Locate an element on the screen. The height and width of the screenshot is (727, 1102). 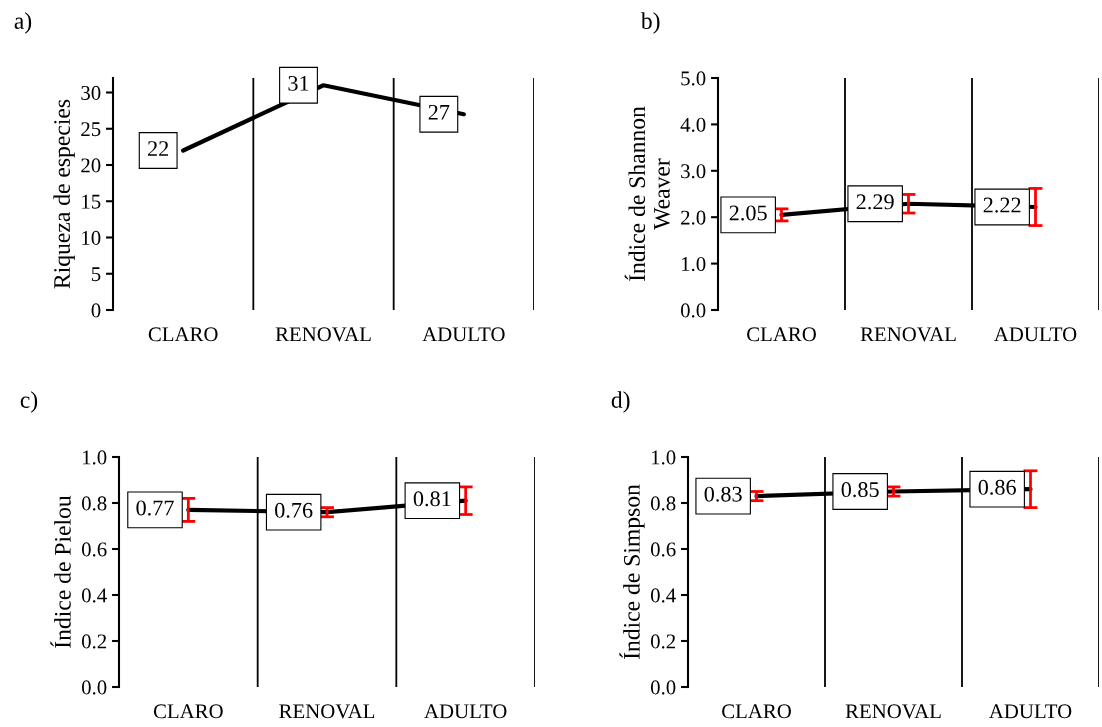
y-tick-label: 25 is located at coordinates (91, 129).